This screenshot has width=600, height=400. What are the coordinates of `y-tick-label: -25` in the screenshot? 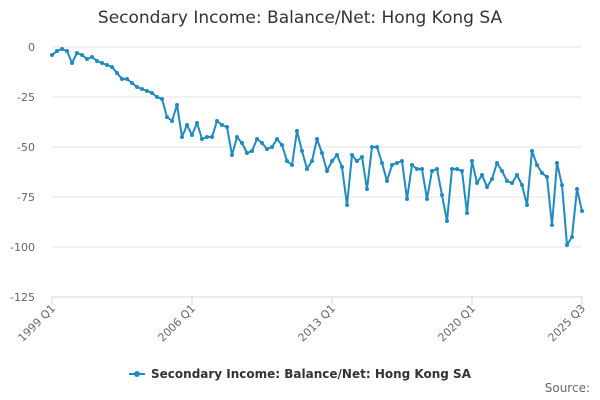 It's located at (26, 97).